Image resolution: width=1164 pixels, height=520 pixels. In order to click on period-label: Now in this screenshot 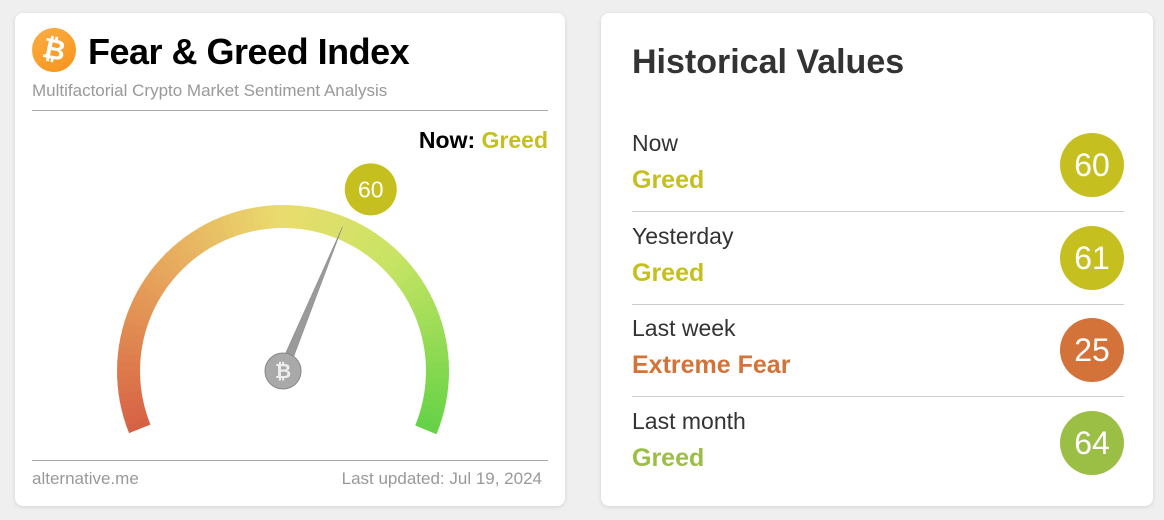, I will do `click(655, 143)`.